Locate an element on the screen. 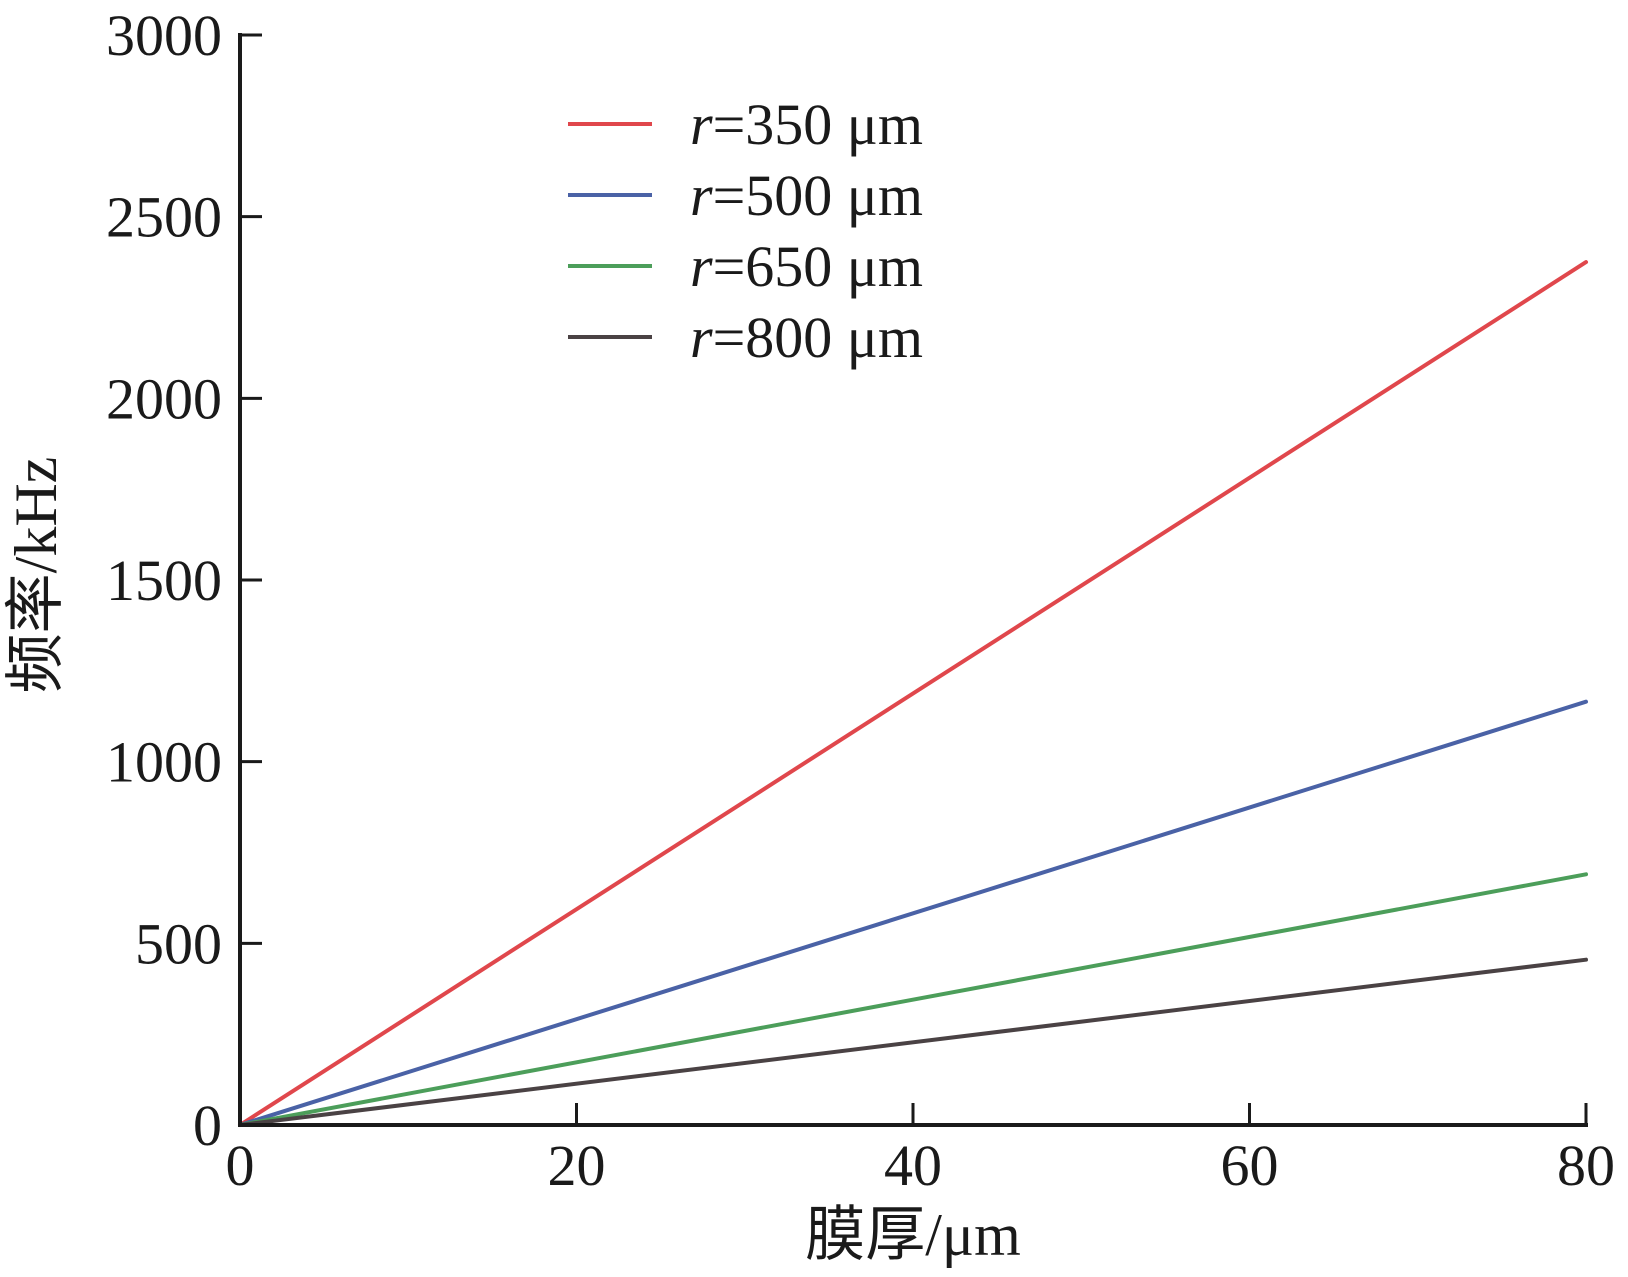  legend-label: r=800 μm is located at coordinates (806, 337).